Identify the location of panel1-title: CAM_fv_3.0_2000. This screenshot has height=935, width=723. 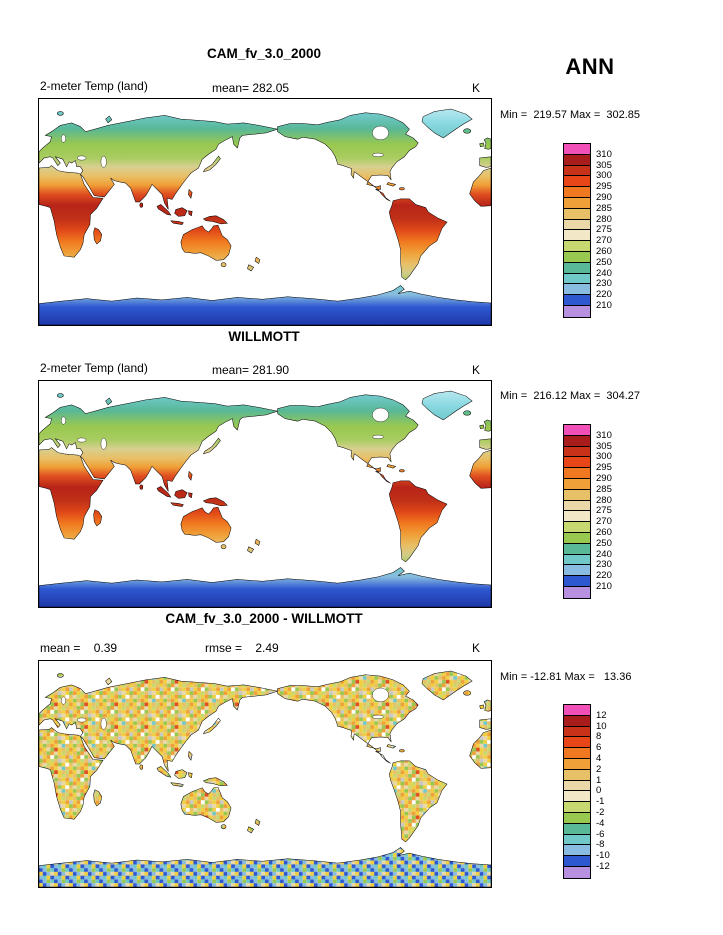
(264, 53).